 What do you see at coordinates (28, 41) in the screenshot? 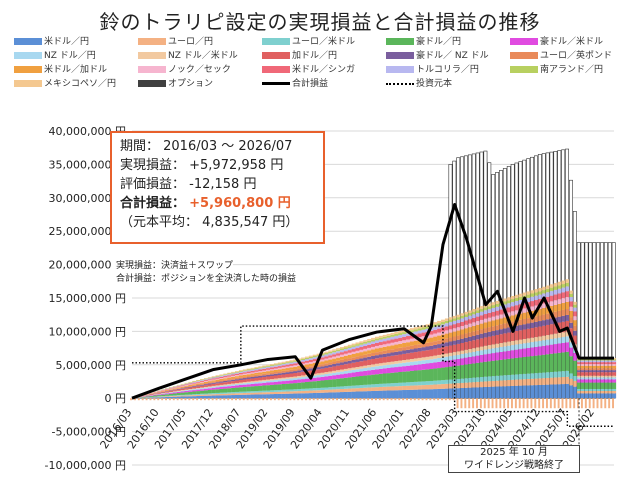
I see `legend-swatch` at bounding box center [28, 41].